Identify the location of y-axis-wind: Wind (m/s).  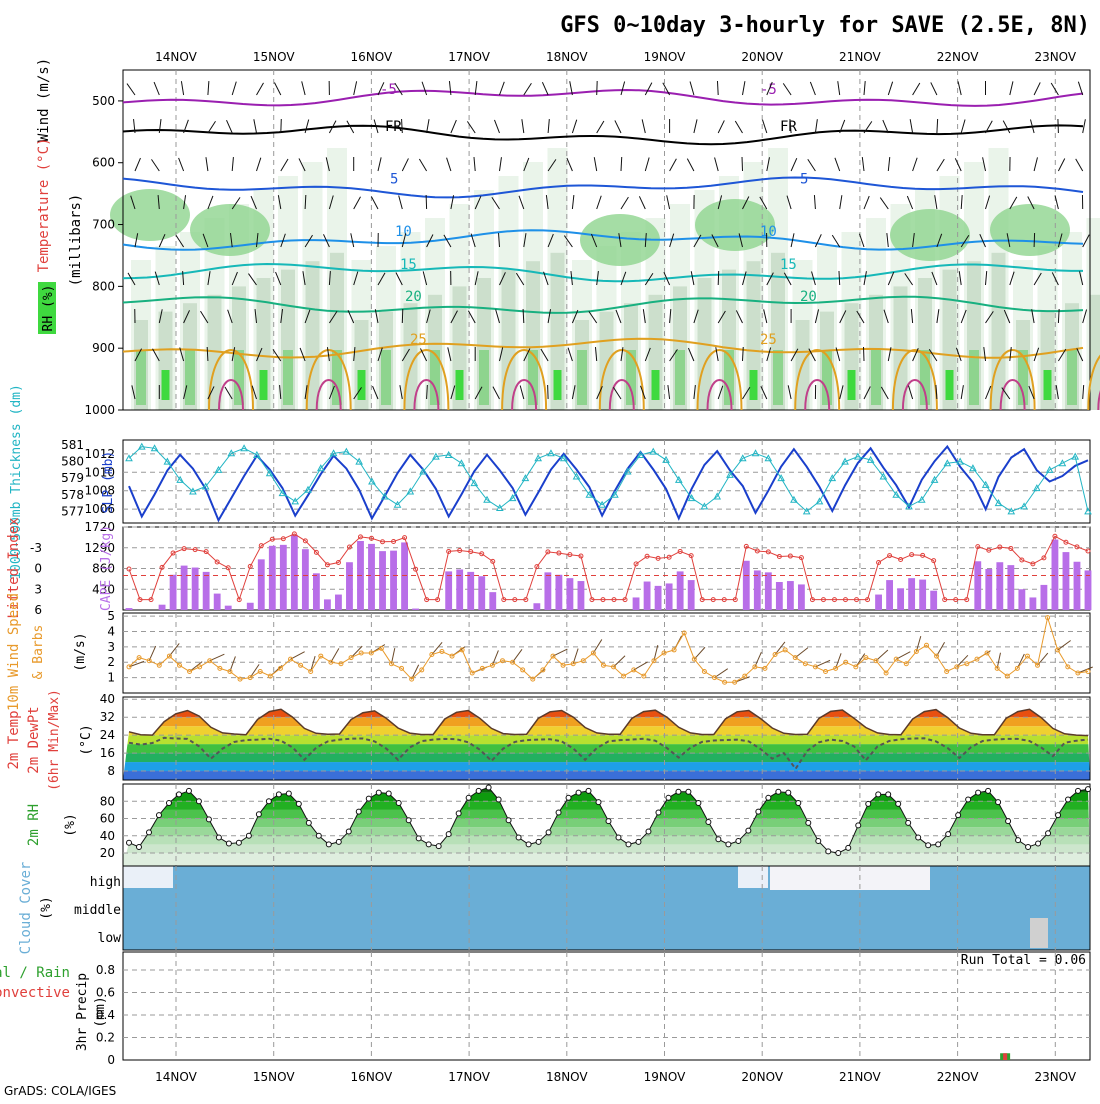
(44, 100).